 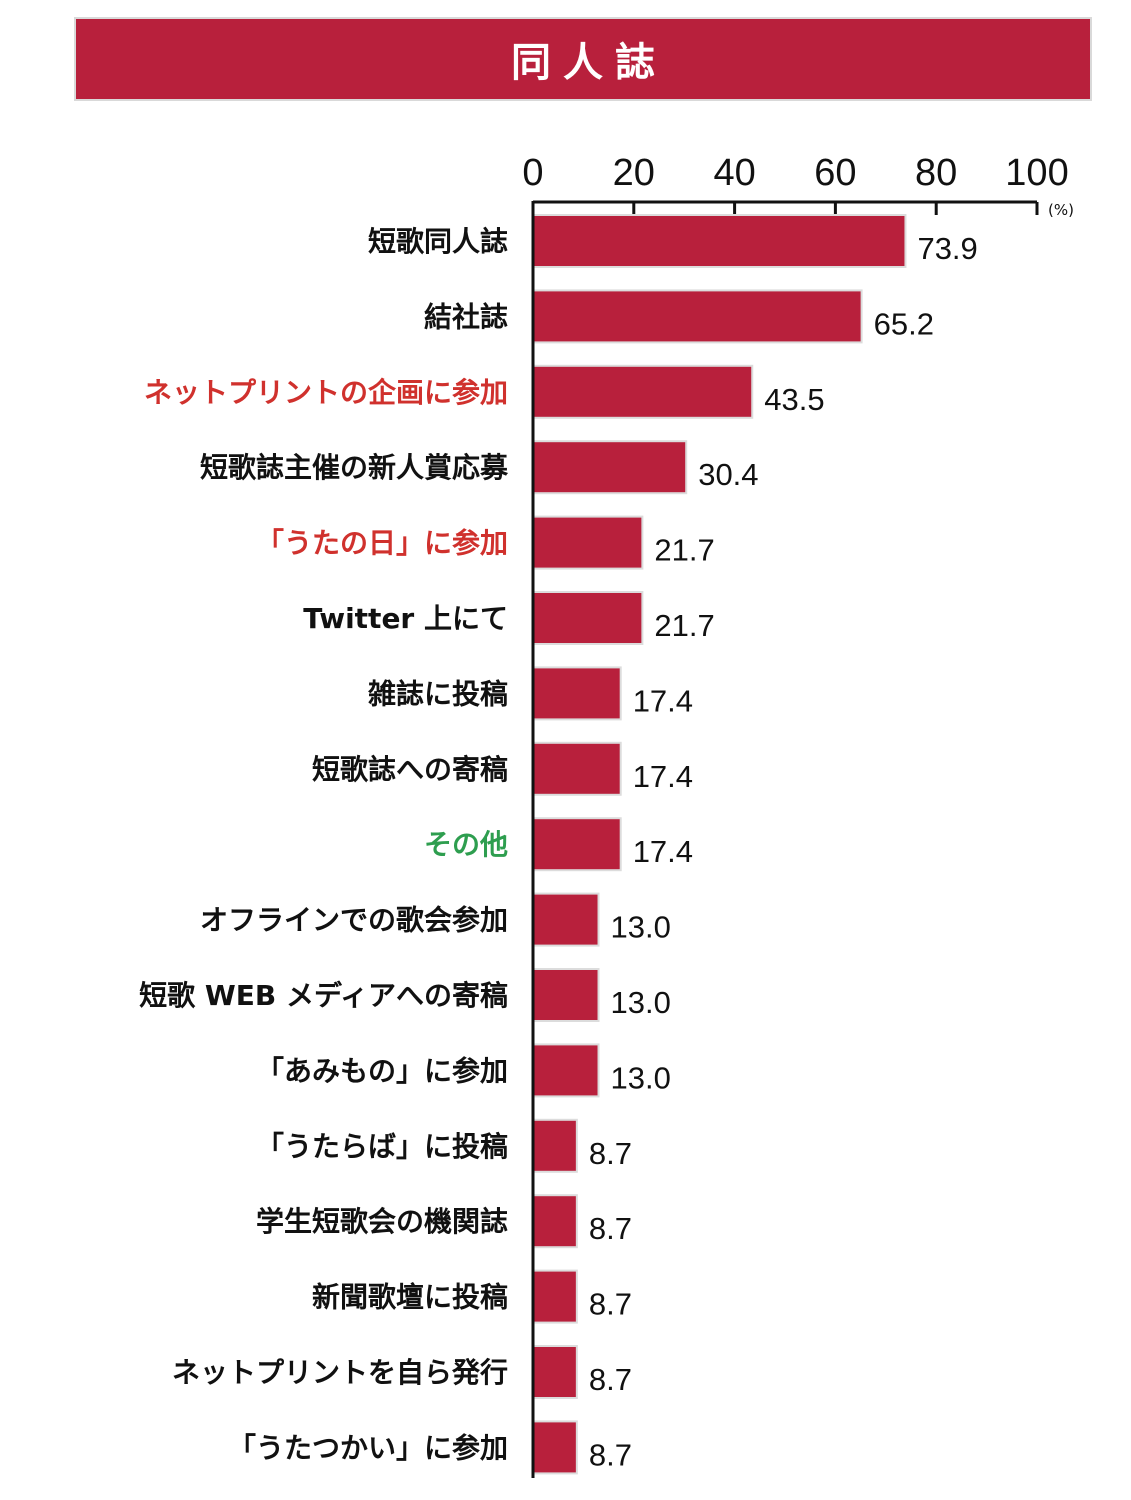 What do you see at coordinates (641, 1002) in the screenshot?
I see `value-label-11: 13.0` at bounding box center [641, 1002].